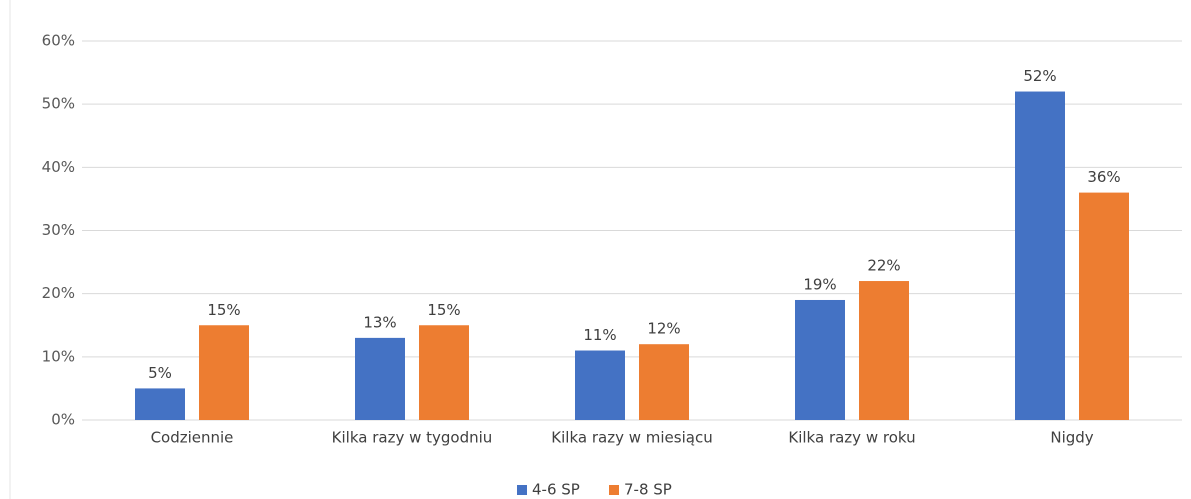  I want to click on x-tick-label: Kilka razy w miesiącu, so click(631, 438).